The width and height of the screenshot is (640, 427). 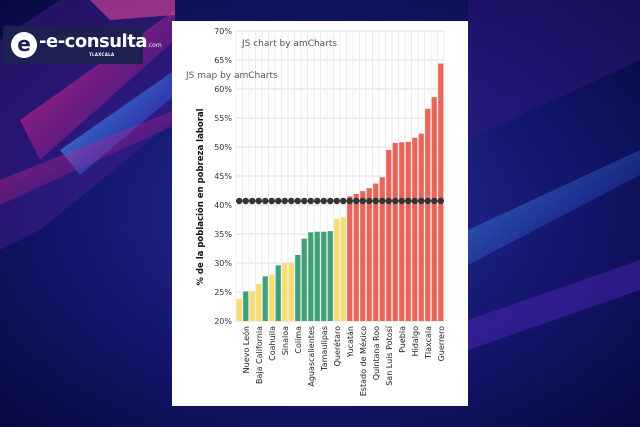 What do you see at coordinates (223, 205) in the screenshot?
I see `y-tick-label: 40%` at bounding box center [223, 205].